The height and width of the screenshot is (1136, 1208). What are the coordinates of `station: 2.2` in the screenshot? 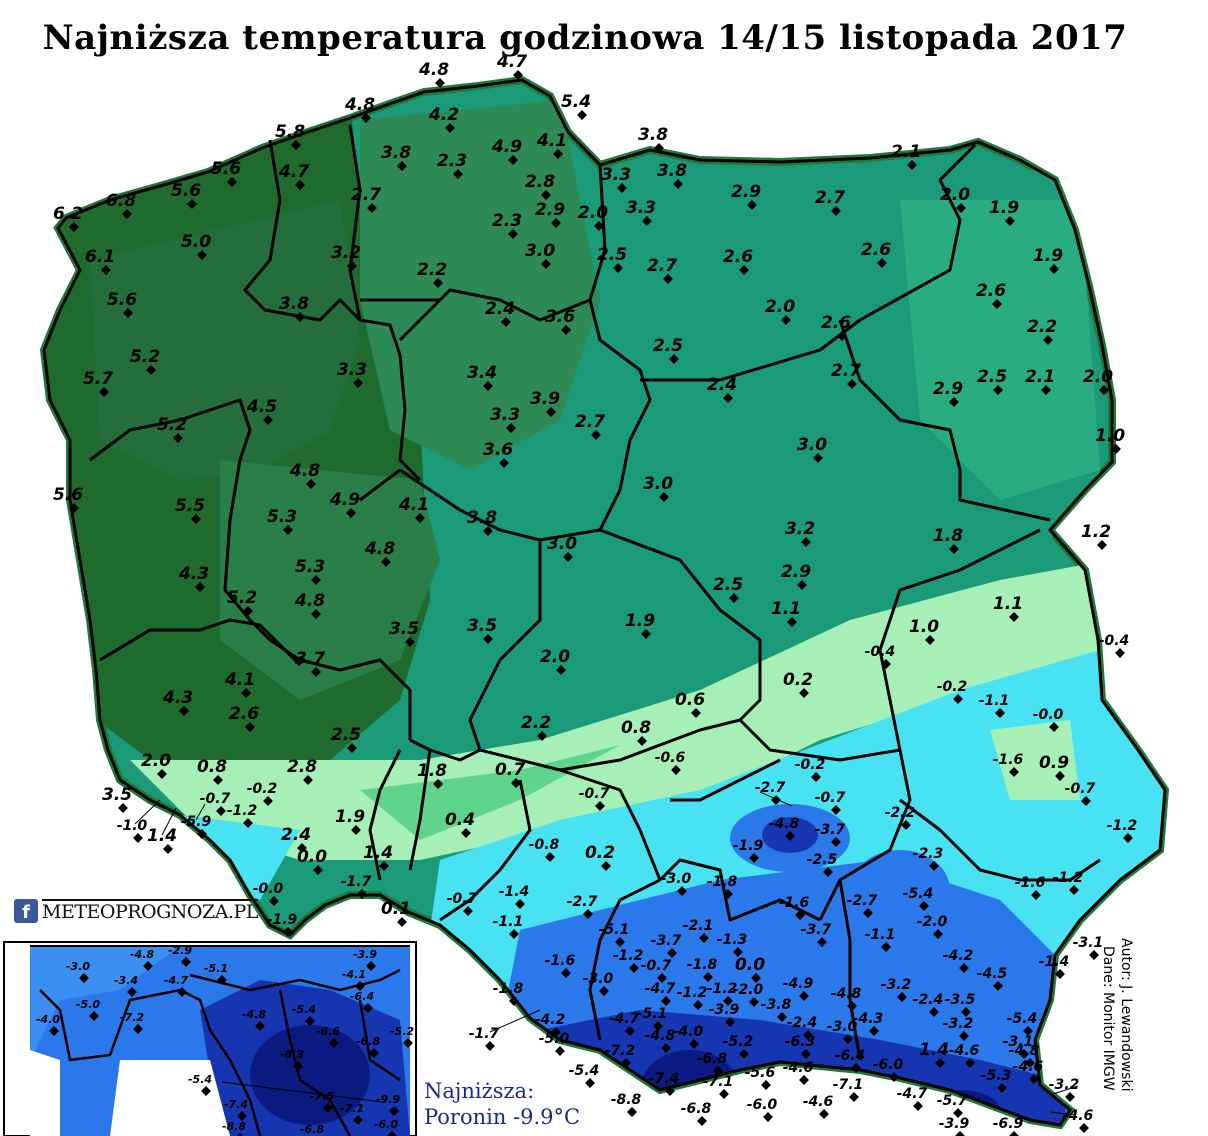 It's located at (536, 727).